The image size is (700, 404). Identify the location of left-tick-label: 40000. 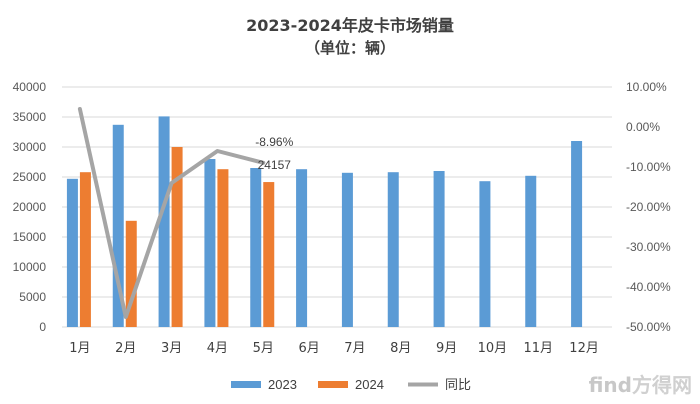
(30, 87).